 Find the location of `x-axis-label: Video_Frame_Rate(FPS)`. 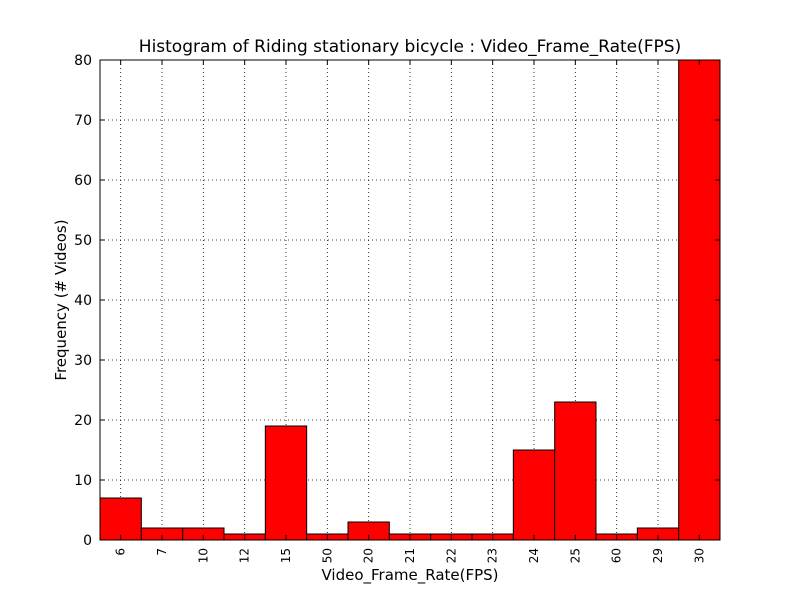

x-axis-label: Video_Frame_Rate(FPS) is located at coordinates (409, 575).